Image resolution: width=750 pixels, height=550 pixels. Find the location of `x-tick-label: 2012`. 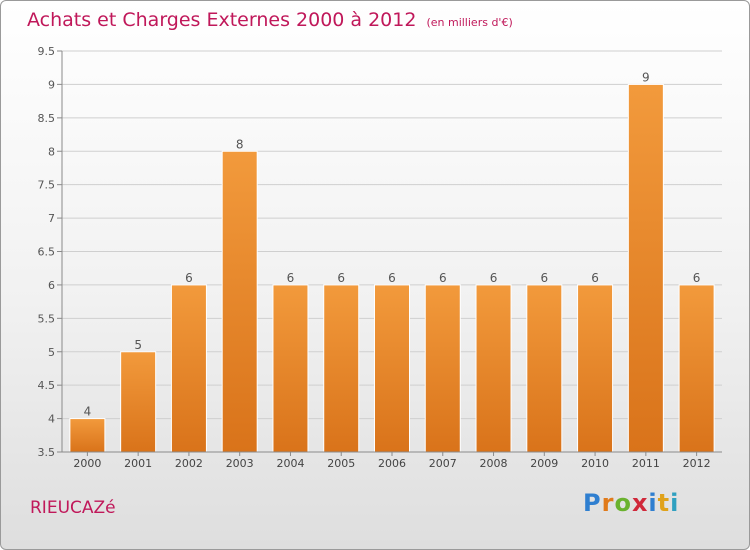

x-tick-label: 2012 is located at coordinates (697, 463).